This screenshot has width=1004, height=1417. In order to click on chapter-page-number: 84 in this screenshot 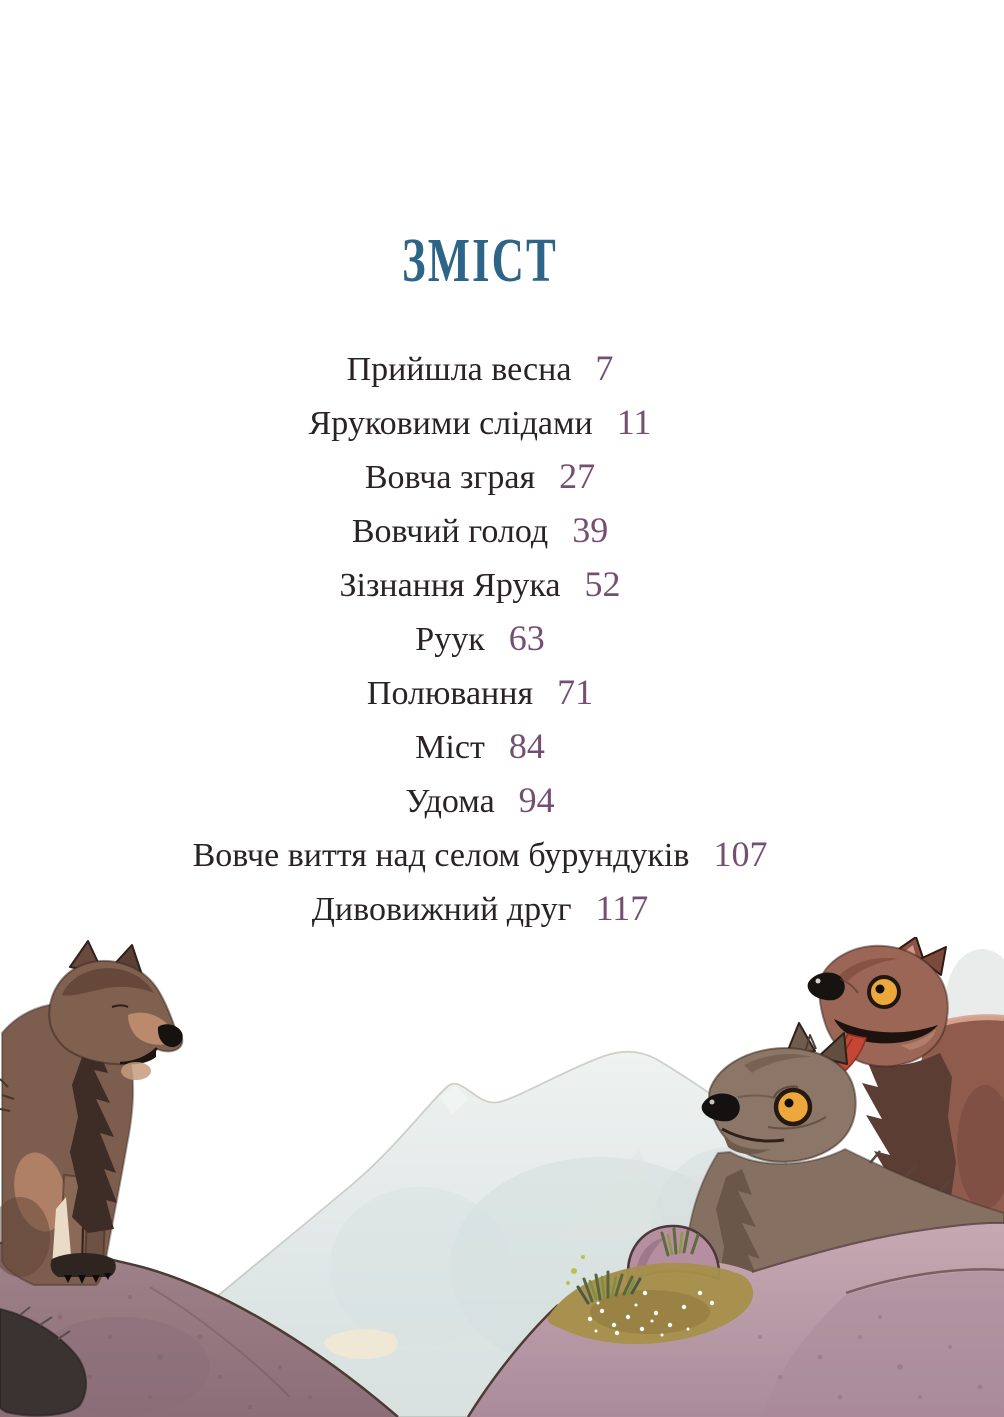, I will do `click(526, 746)`.